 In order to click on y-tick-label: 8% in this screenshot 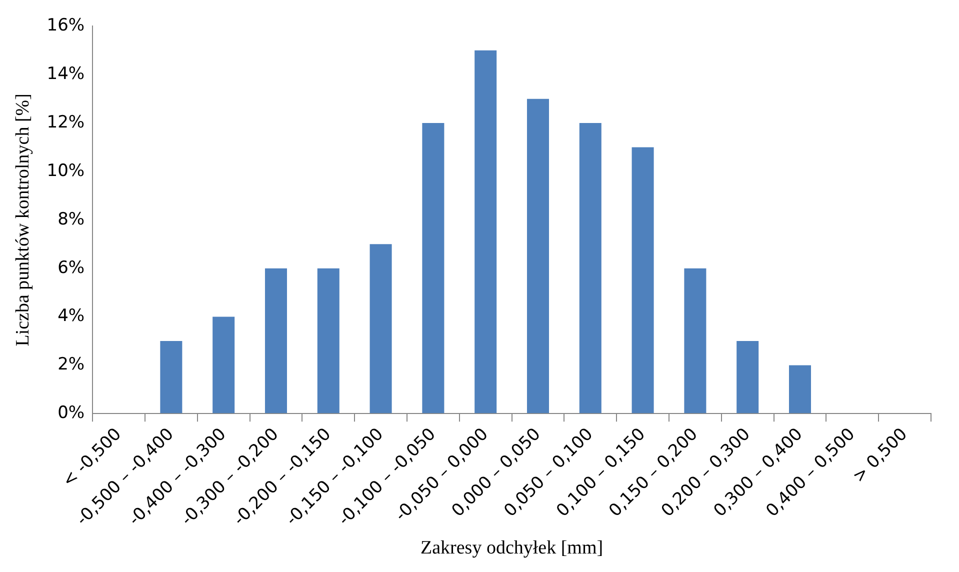, I will do `click(71, 219)`.